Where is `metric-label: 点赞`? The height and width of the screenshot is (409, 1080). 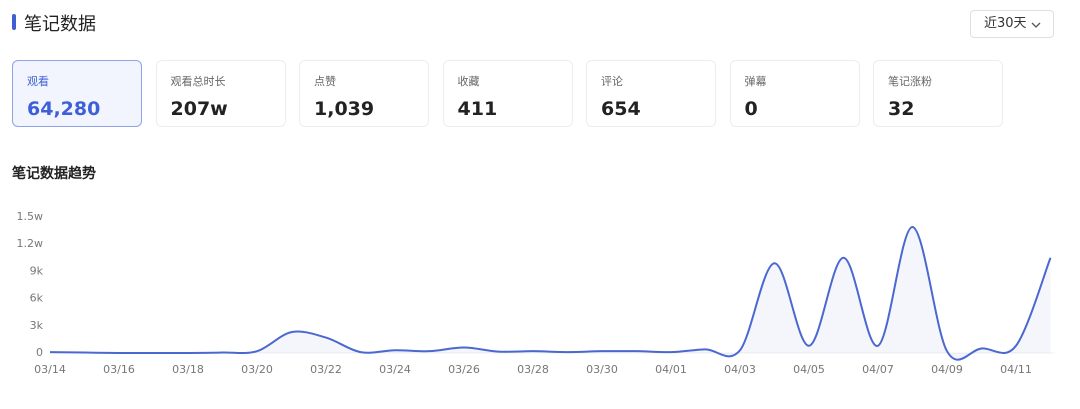
metric-label: 点赞 is located at coordinates (325, 81).